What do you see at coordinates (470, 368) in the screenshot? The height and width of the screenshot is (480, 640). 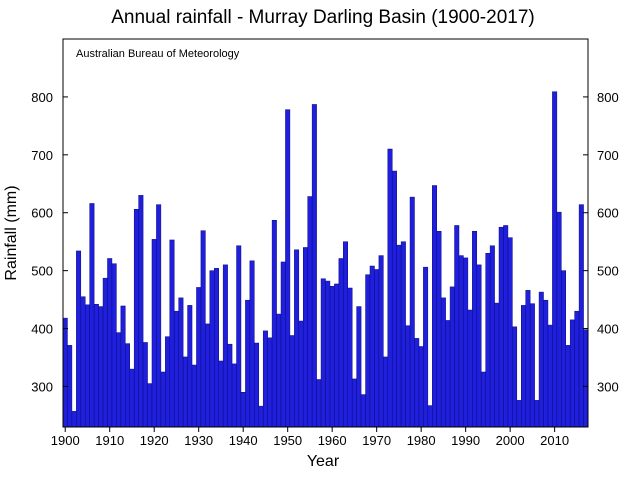 I see `bar-1991` at bounding box center [470, 368].